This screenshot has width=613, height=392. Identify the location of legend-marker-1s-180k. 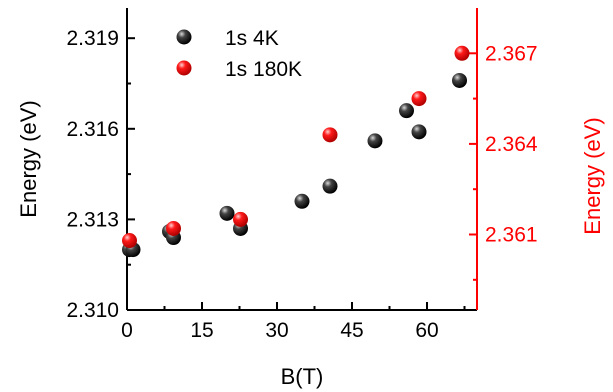
(184, 68).